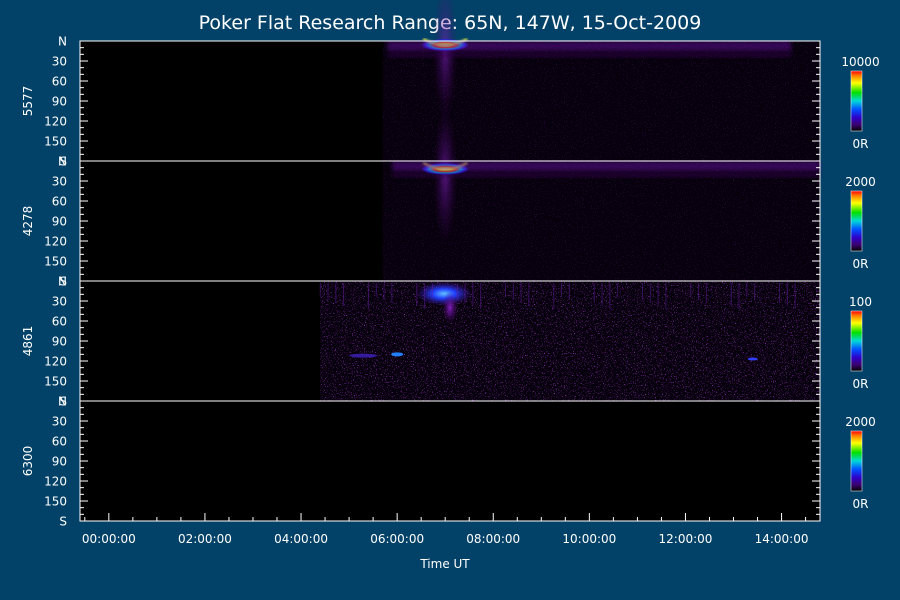  What do you see at coordinates (782, 539) in the screenshot?
I see `x-tick-label: 14:00:00` at bounding box center [782, 539].